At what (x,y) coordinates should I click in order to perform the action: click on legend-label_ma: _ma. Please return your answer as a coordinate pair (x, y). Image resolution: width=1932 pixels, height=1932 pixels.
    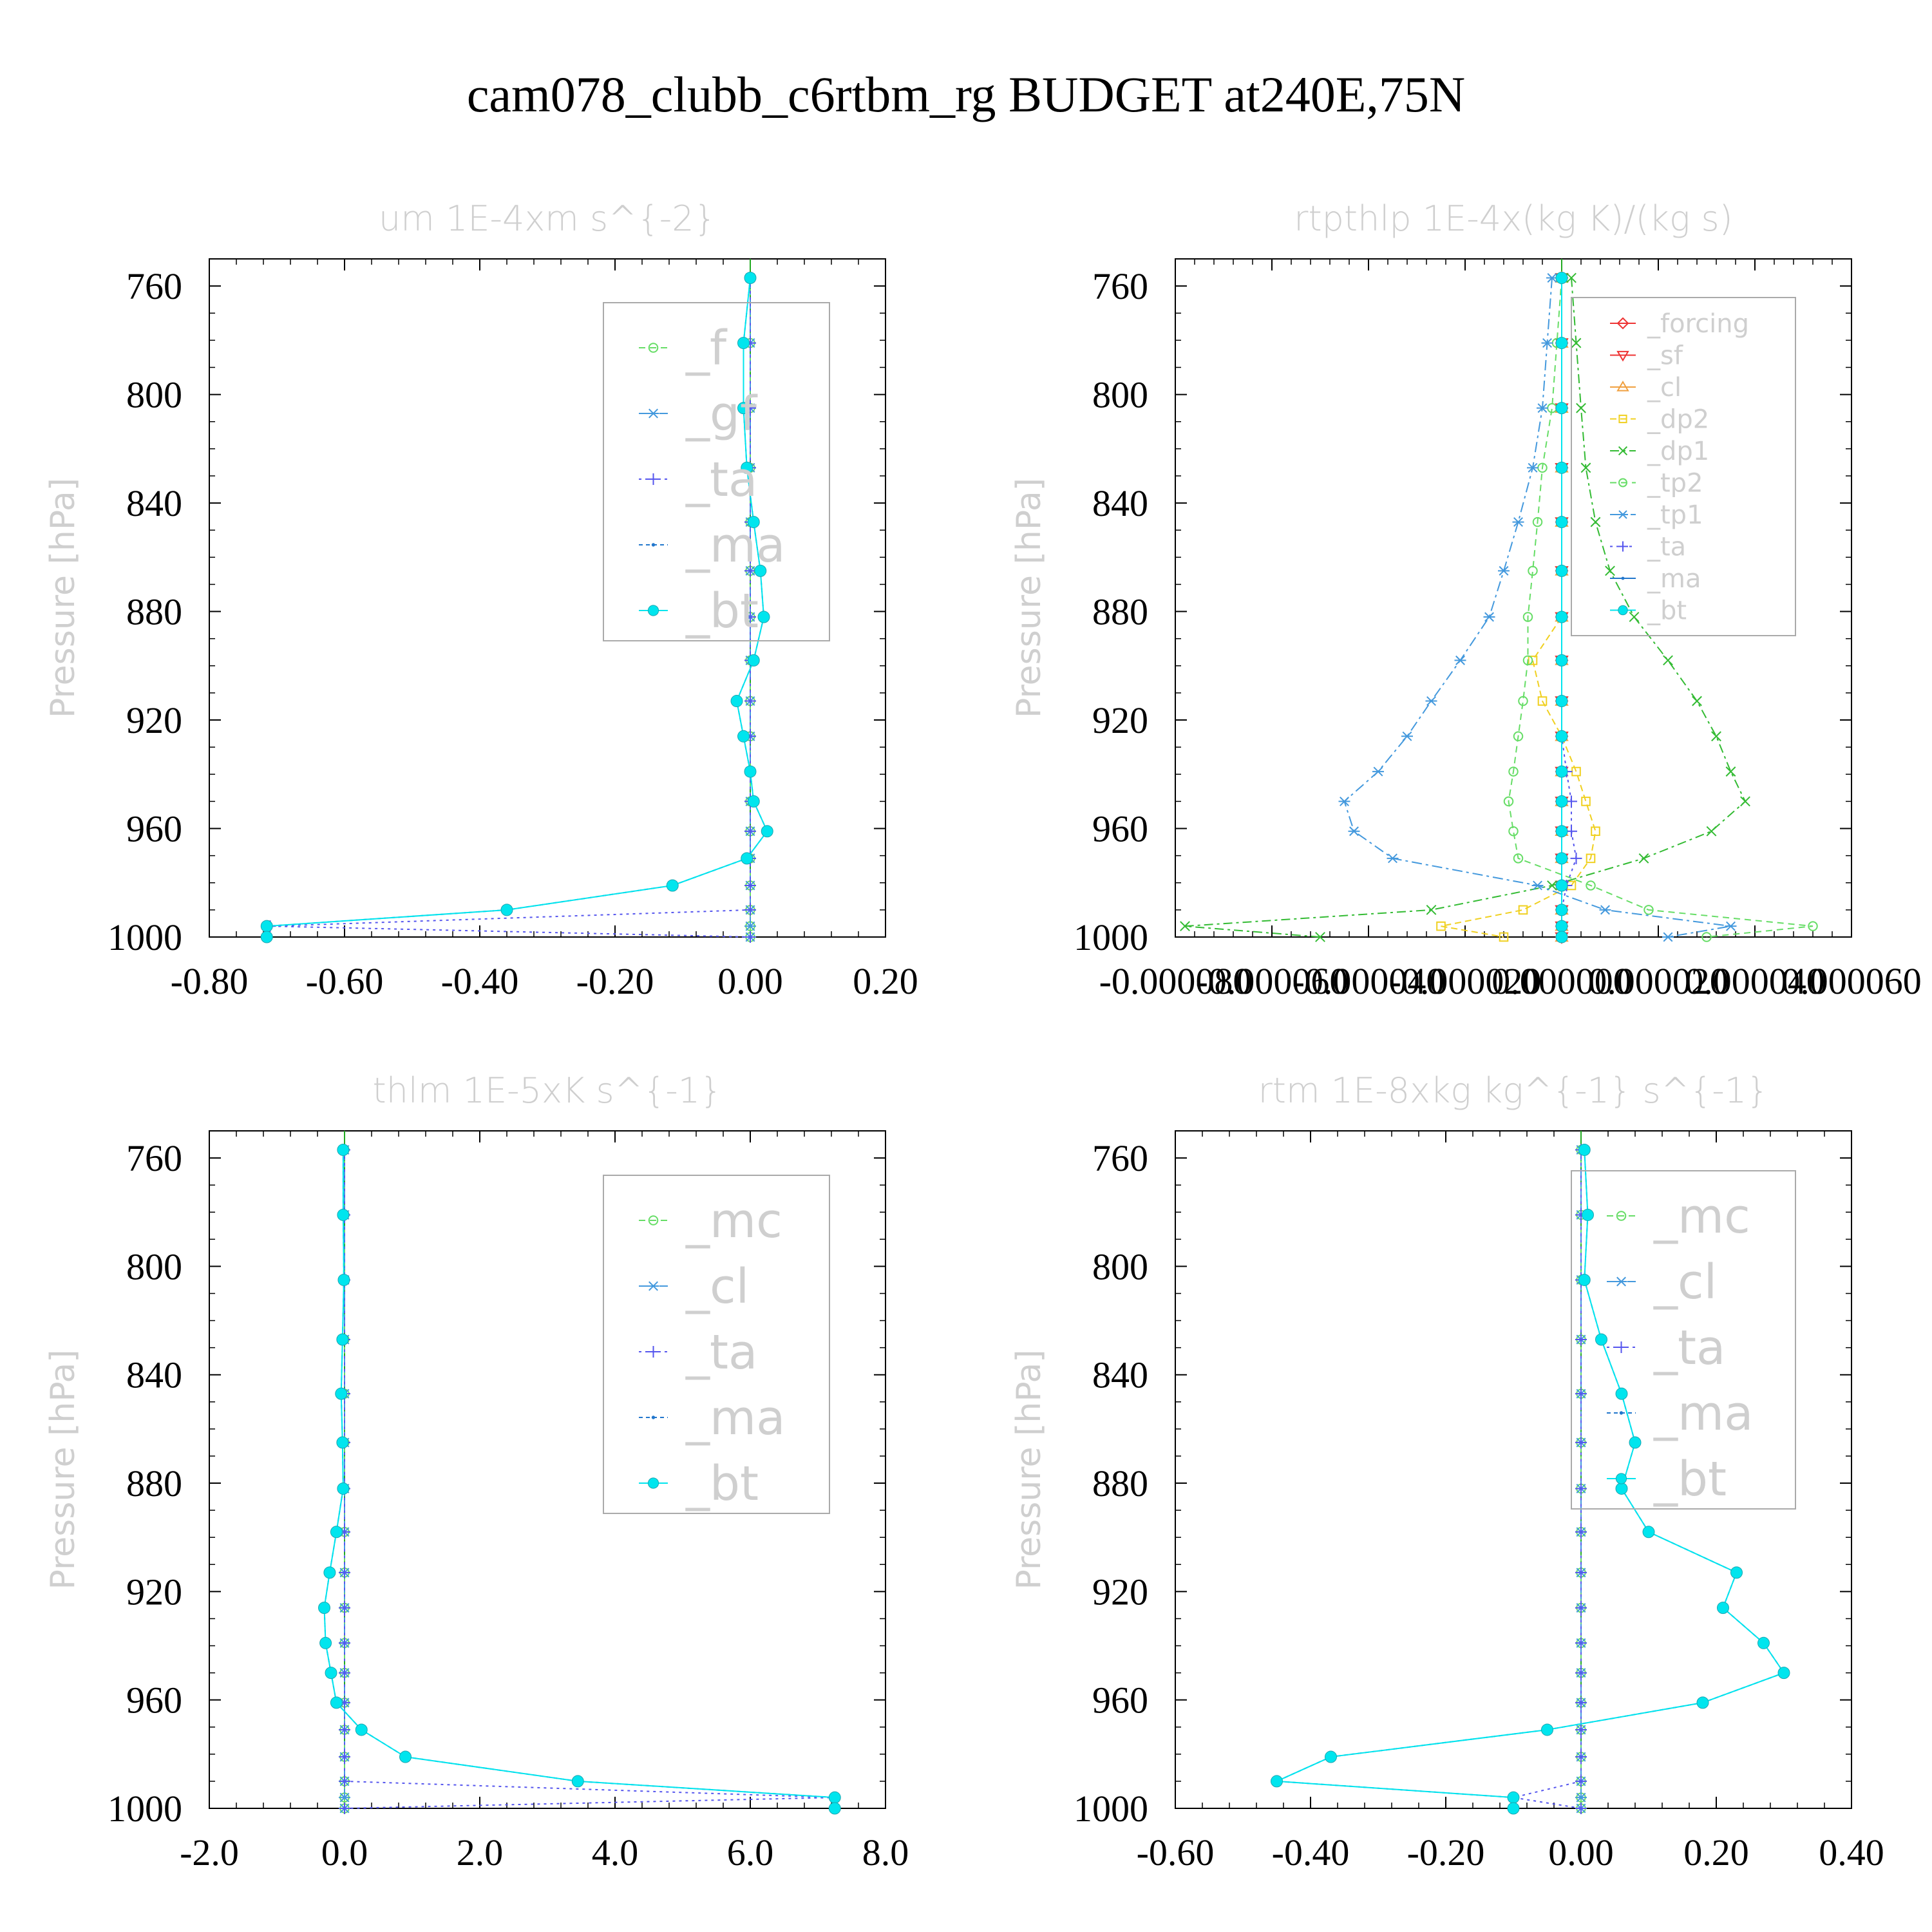
    Looking at the image, I should click on (1674, 579).